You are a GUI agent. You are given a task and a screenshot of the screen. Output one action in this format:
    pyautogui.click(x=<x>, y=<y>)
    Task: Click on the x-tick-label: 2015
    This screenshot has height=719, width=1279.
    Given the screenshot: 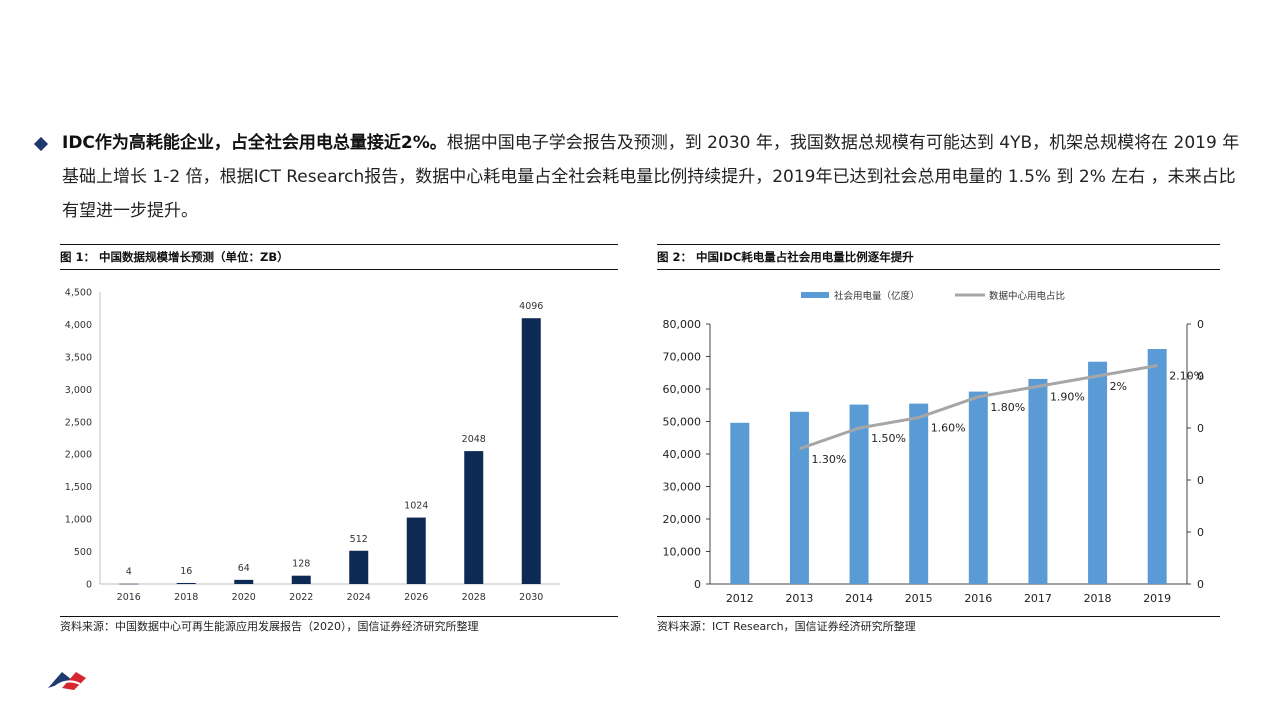 What is the action you would take?
    pyautogui.click(x=919, y=598)
    